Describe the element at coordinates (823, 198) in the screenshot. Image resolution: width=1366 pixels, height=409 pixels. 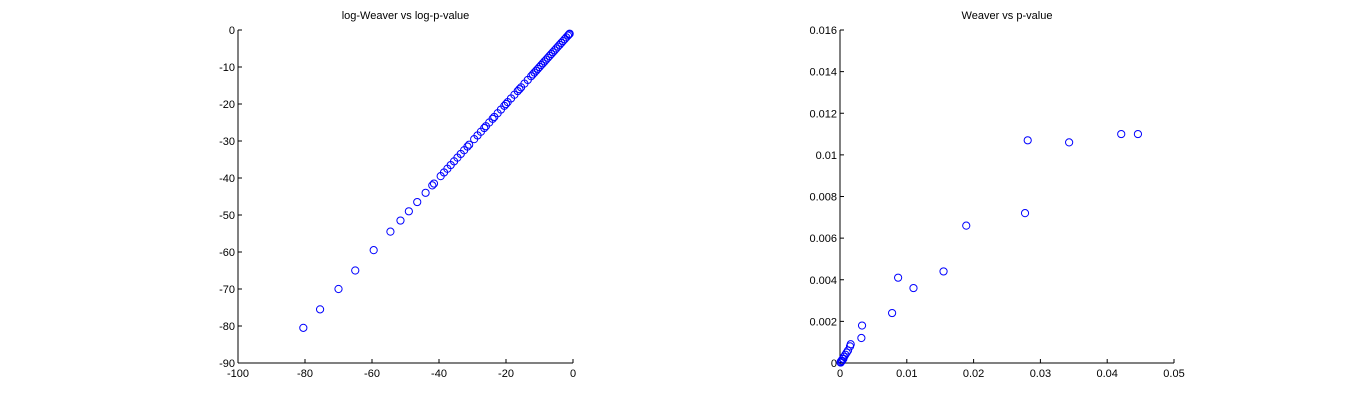
I see `y-tick-label: 0.008` at that location.